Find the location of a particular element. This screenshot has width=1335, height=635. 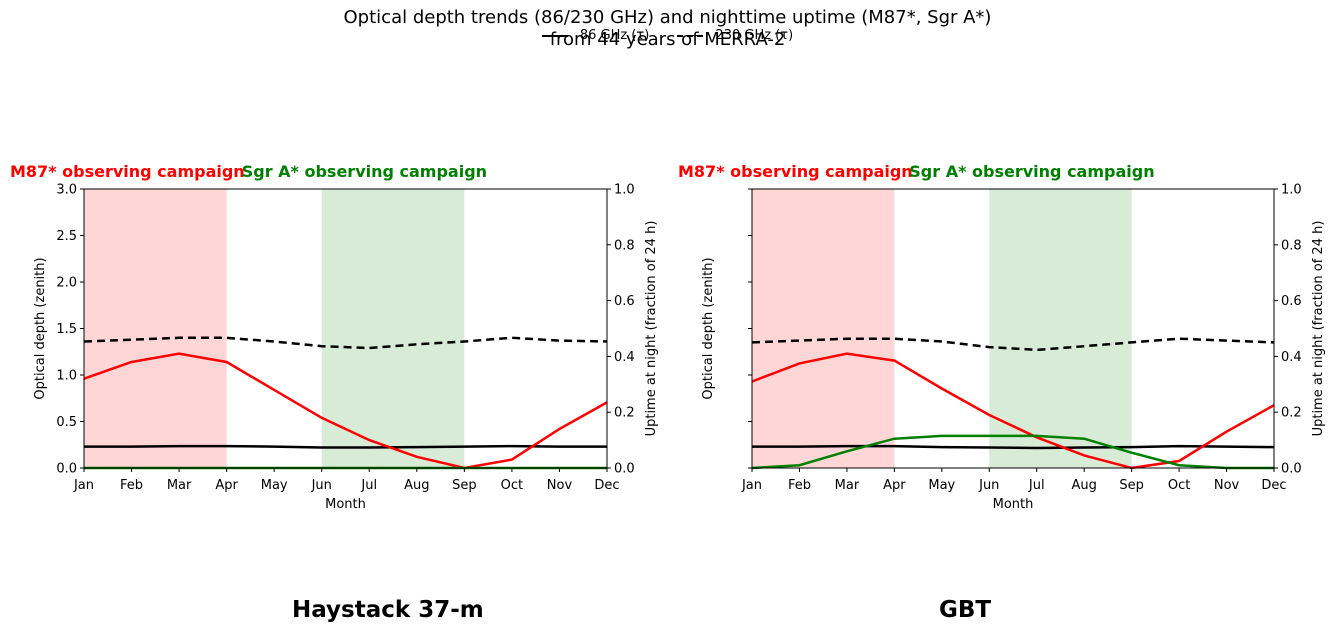

chart0-xtick-label: Aug is located at coordinates (416, 485).